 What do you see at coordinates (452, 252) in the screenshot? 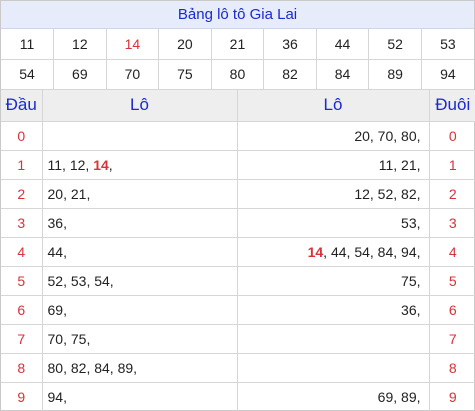
I see `duoi-cell: 4` at bounding box center [452, 252].